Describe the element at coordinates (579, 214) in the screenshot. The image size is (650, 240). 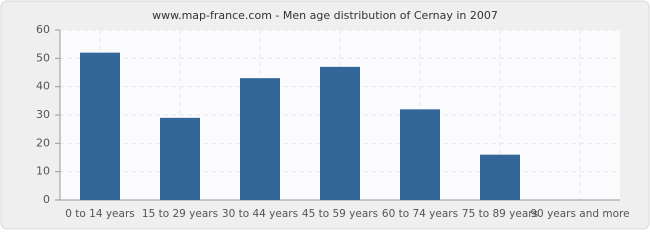
I see `x-tick-label: 90 years and more` at that location.